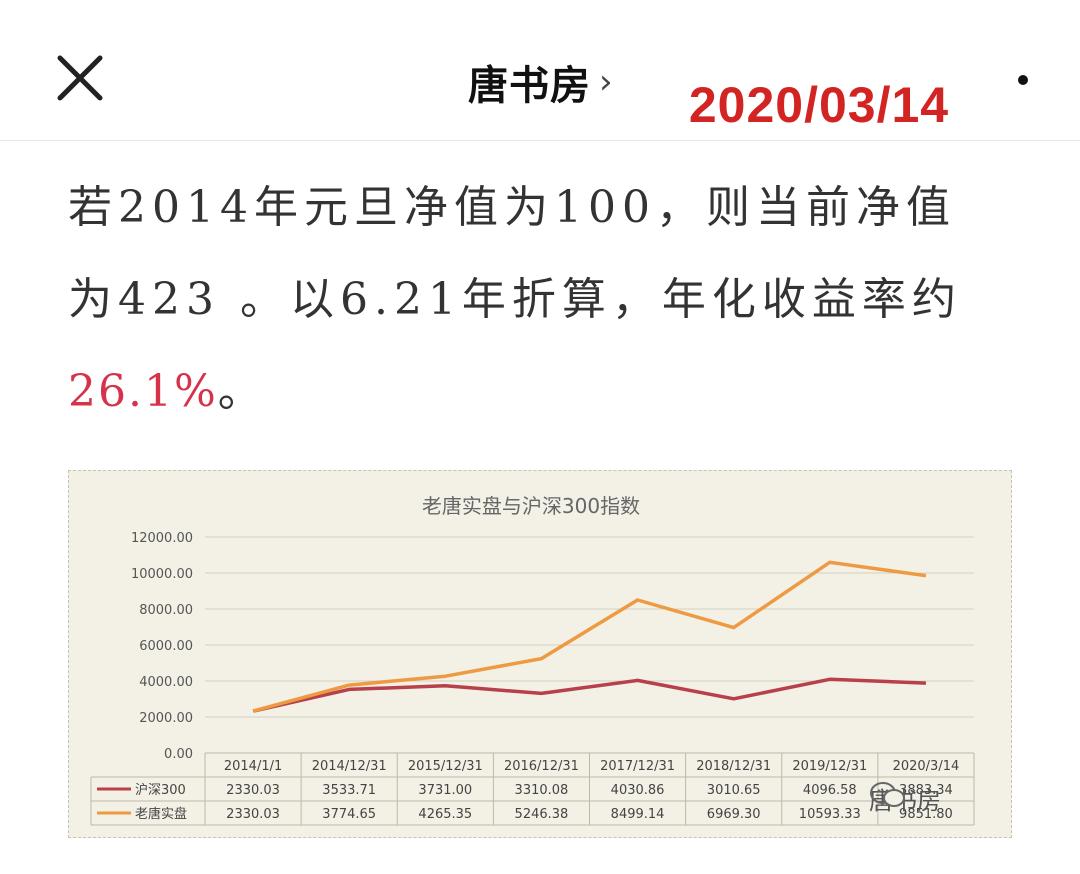 The height and width of the screenshot is (874, 1080). I want to click on data-cell: 3883.34, so click(926, 790).